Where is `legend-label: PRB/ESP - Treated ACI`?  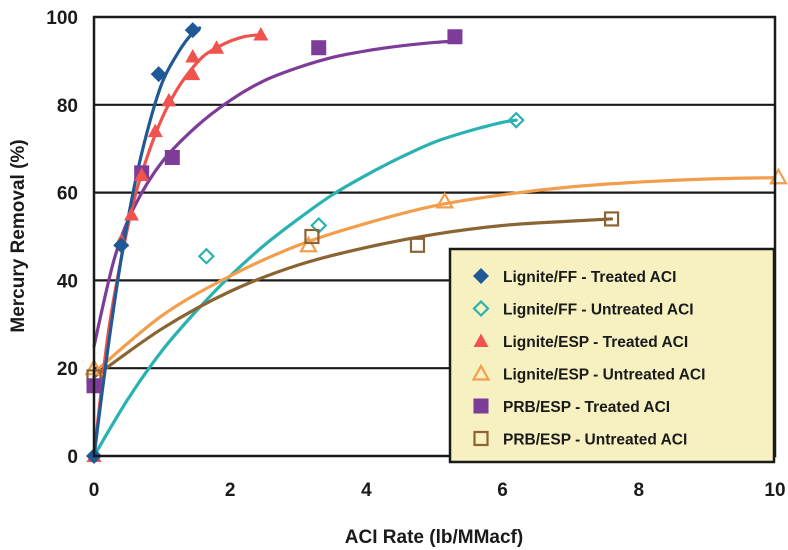
legend-label: PRB/ESP - Treated ACI is located at coordinates (586, 407).